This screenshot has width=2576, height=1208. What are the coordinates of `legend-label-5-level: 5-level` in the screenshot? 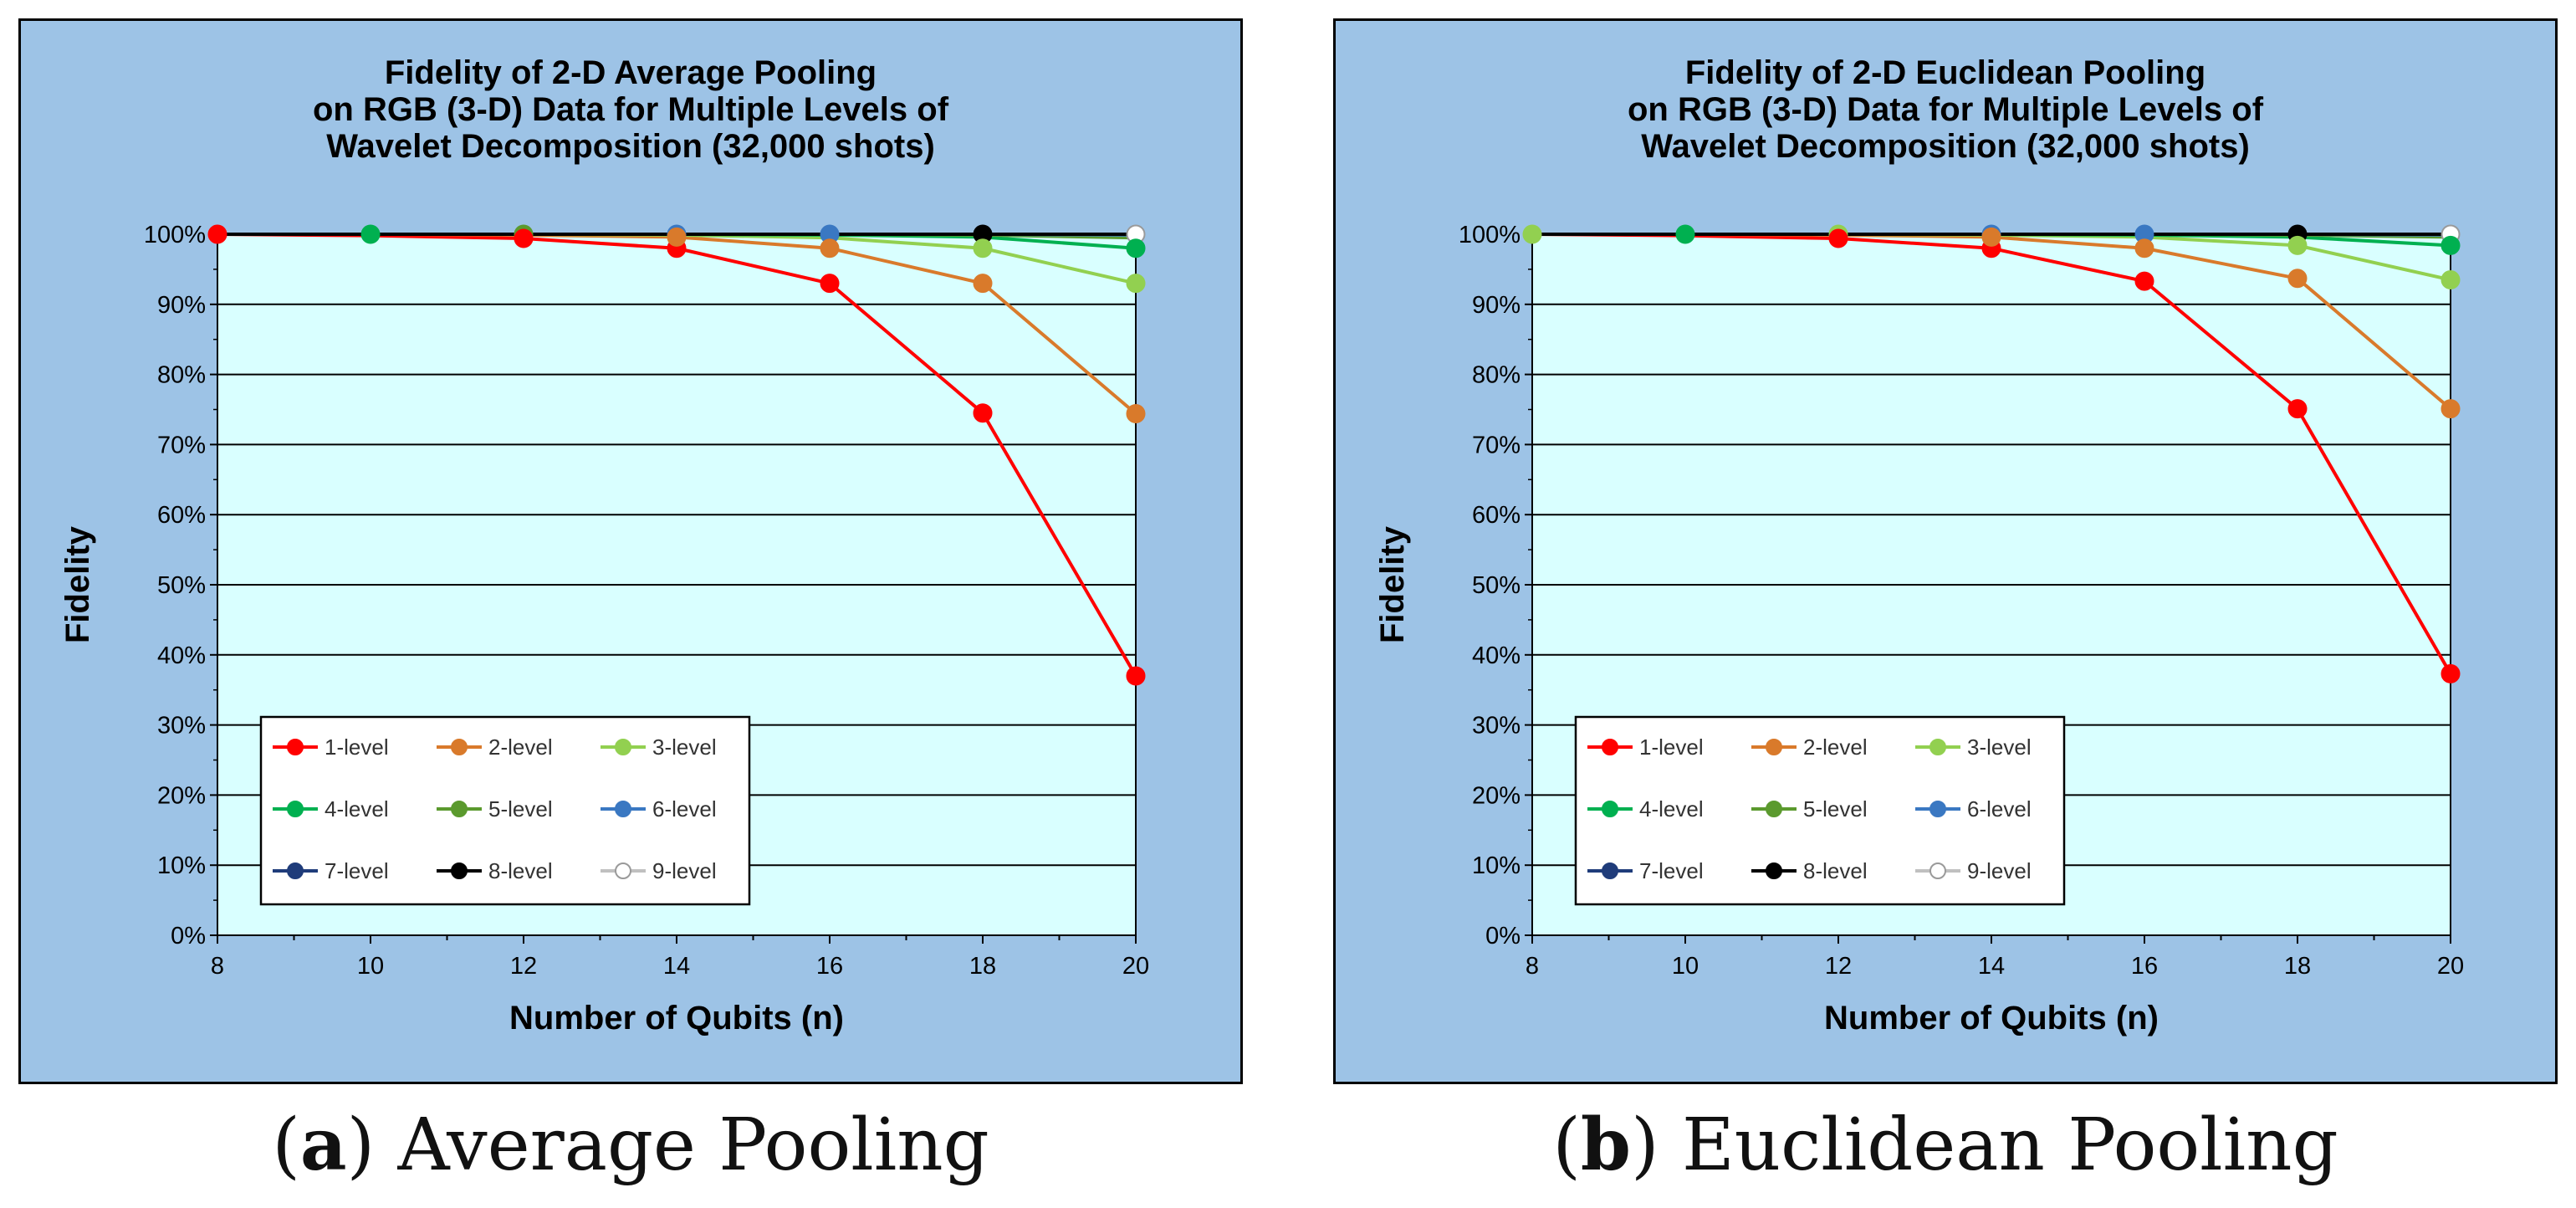 It's located at (1835, 809).